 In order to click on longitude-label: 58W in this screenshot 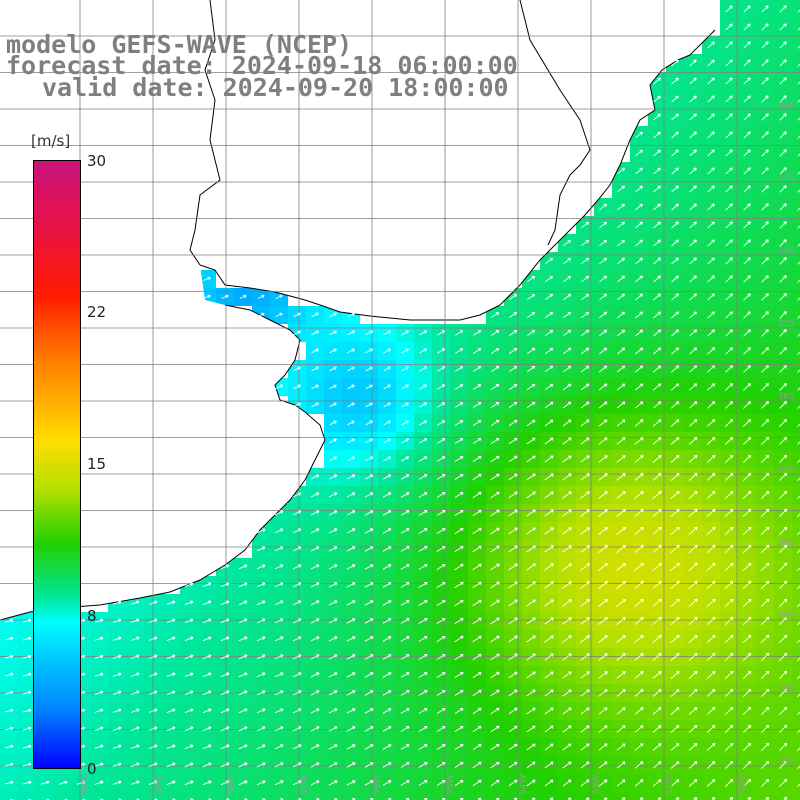, I will do `click(232, 785)`.